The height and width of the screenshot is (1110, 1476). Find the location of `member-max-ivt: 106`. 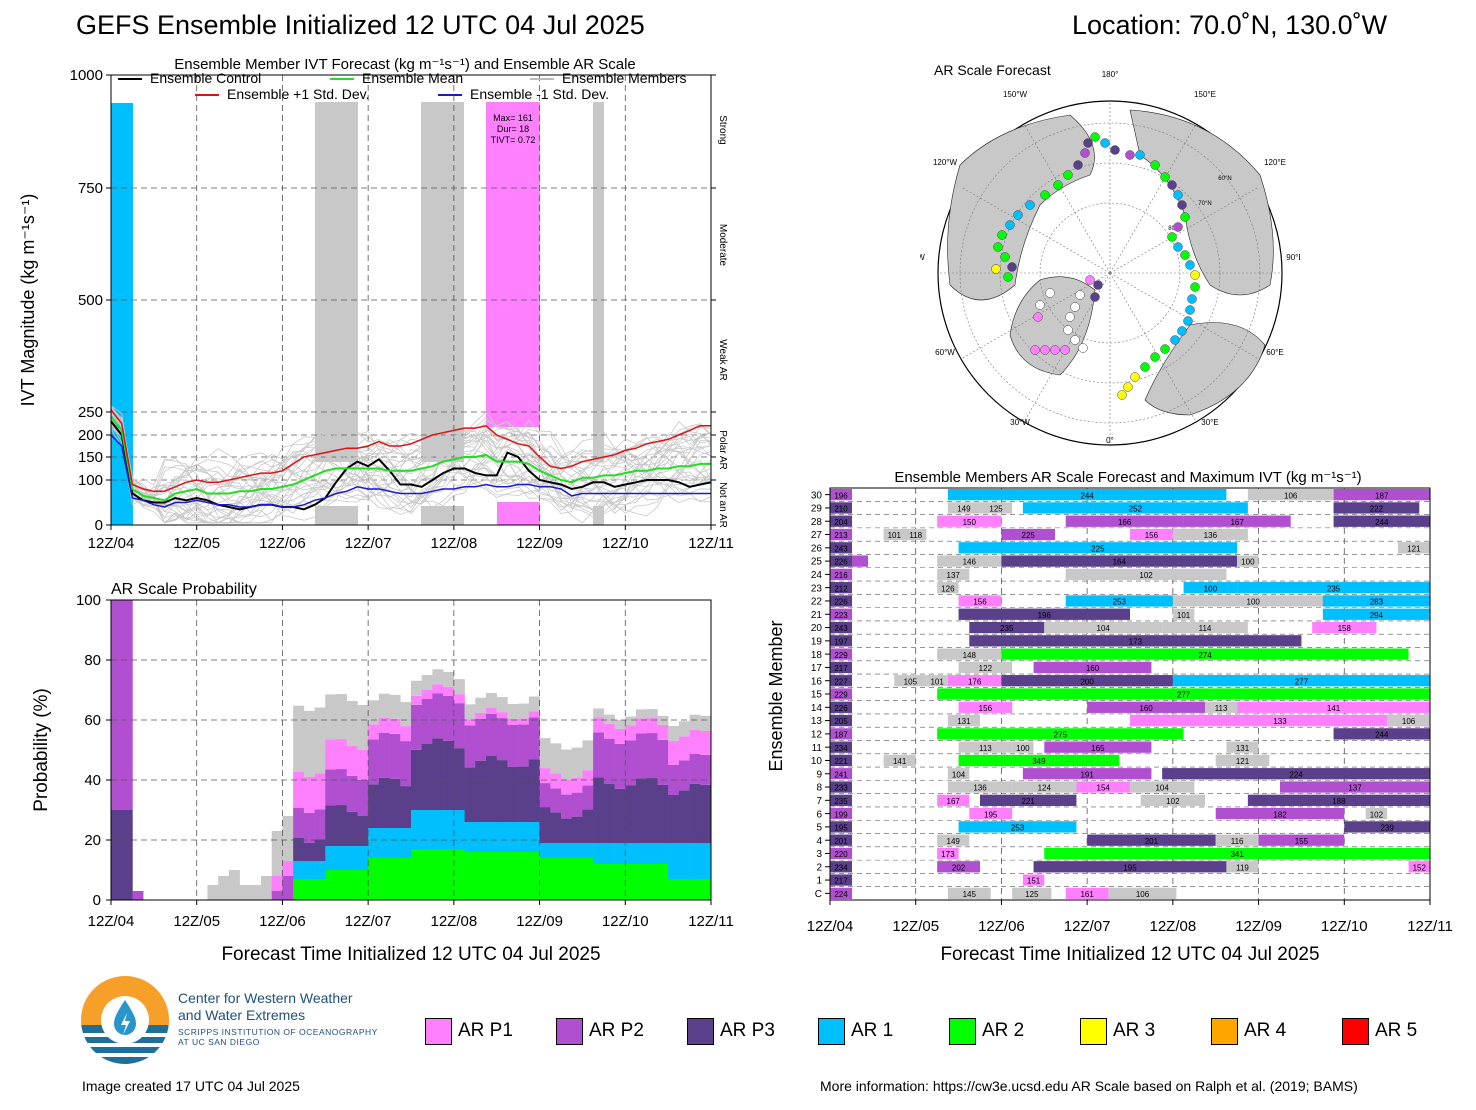

member-max-ivt: 106 is located at coordinates (1143, 894).